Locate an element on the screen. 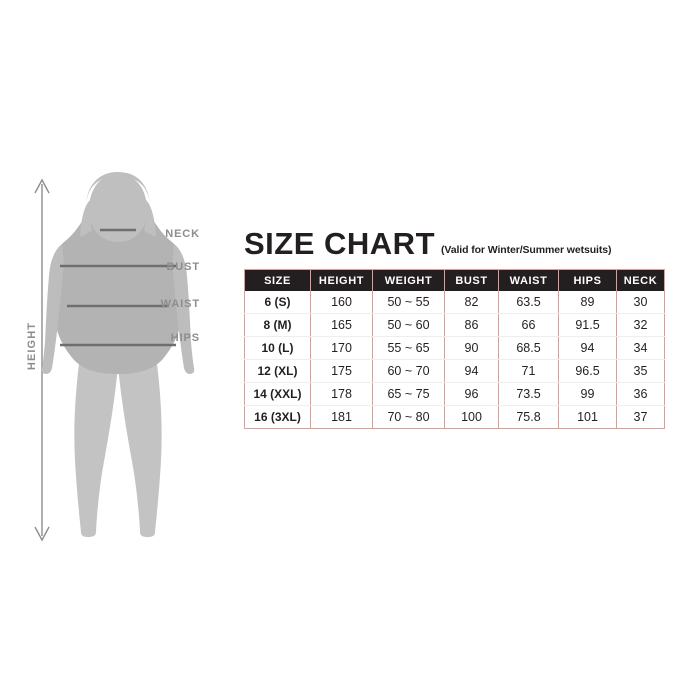 Image resolution: width=700 pixels, height=700 pixels. cell-waist: 63.5 is located at coordinates (528, 302).